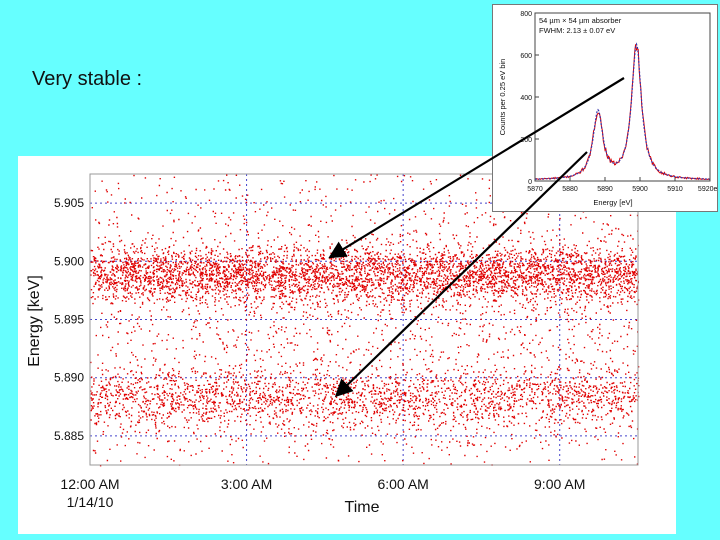 This screenshot has width=720, height=540. Describe the element at coordinates (580, 20) in the screenshot. I see `inset-title: 54 µm × 54 µm absorber` at that location.